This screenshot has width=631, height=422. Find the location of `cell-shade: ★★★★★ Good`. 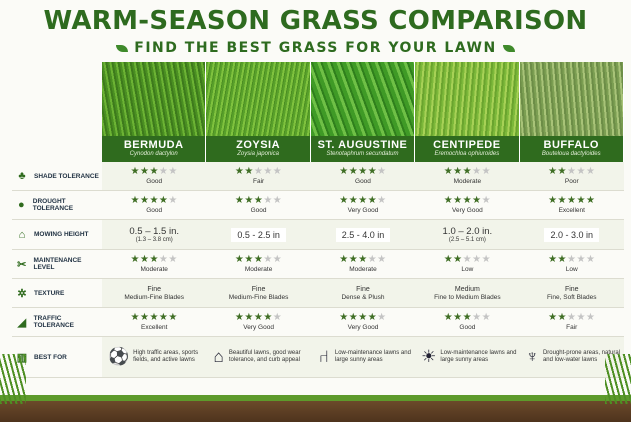

cell-shade: ★★★★★ Good is located at coordinates (363, 176).